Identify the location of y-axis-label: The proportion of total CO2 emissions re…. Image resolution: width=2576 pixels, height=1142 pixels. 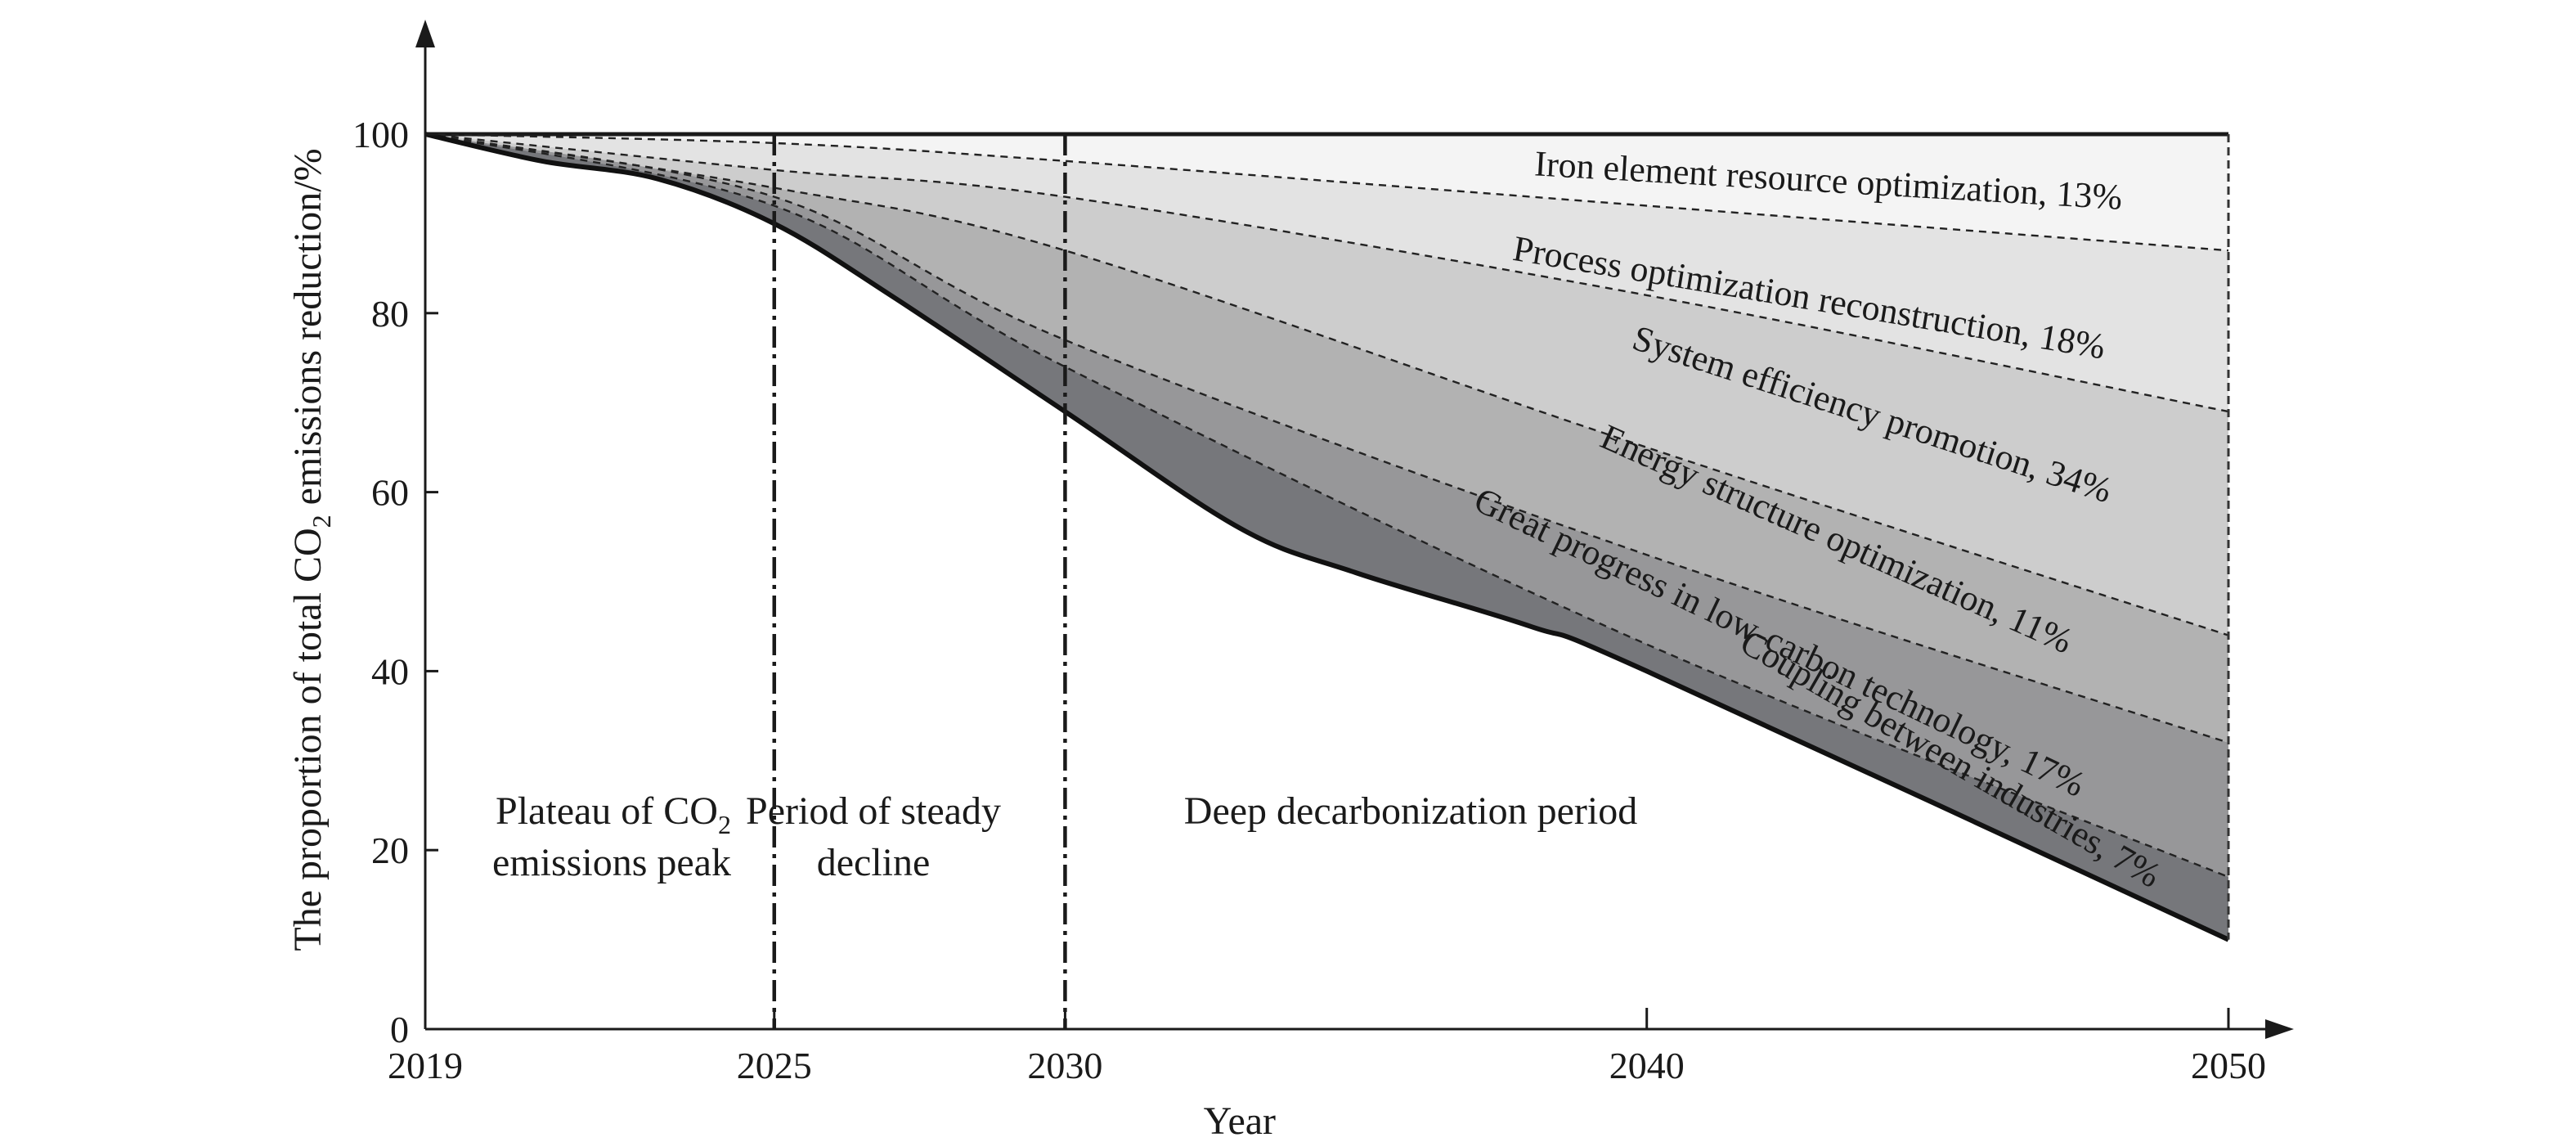
(311, 549).